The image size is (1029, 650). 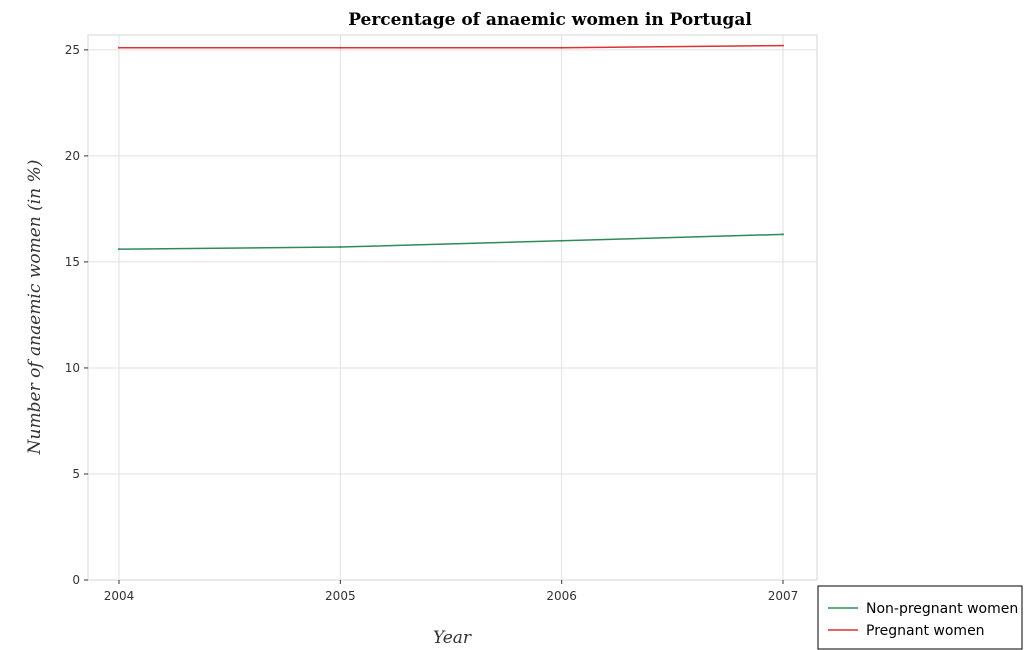 What do you see at coordinates (35, 308) in the screenshot?
I see `y-axis-label: Number of anaemic women (in %)` at bounding box center [35, 308].